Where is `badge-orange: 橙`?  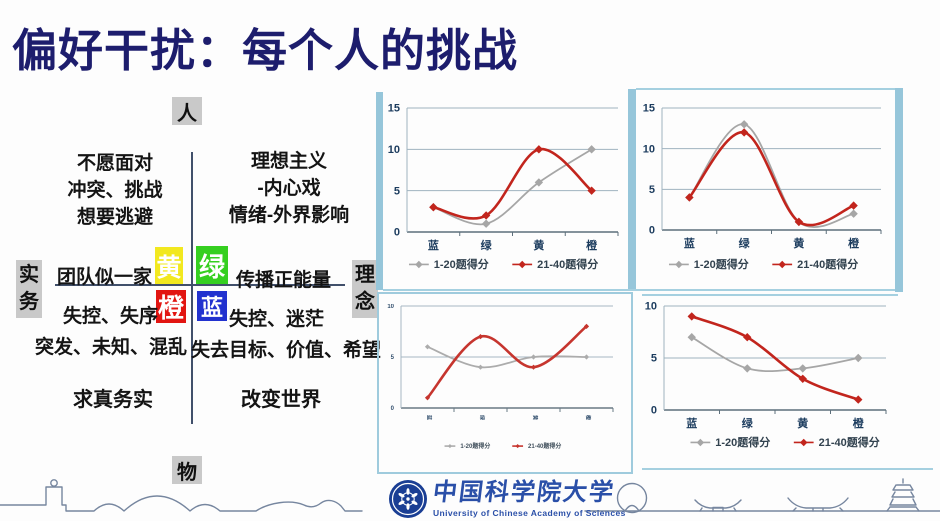
badge-orange: 橙 is located at coordinates (171, 306).